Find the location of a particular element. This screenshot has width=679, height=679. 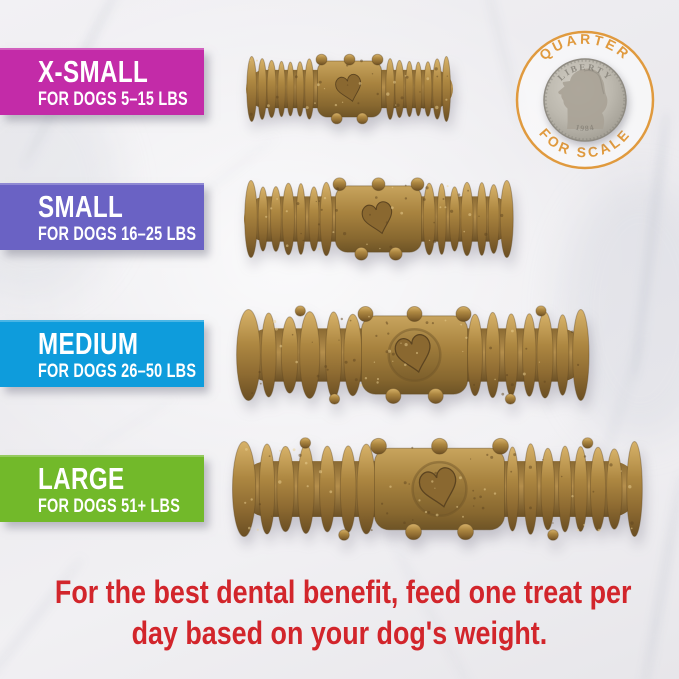

size-label-title: SMALL is located at coordinates (81, 206).